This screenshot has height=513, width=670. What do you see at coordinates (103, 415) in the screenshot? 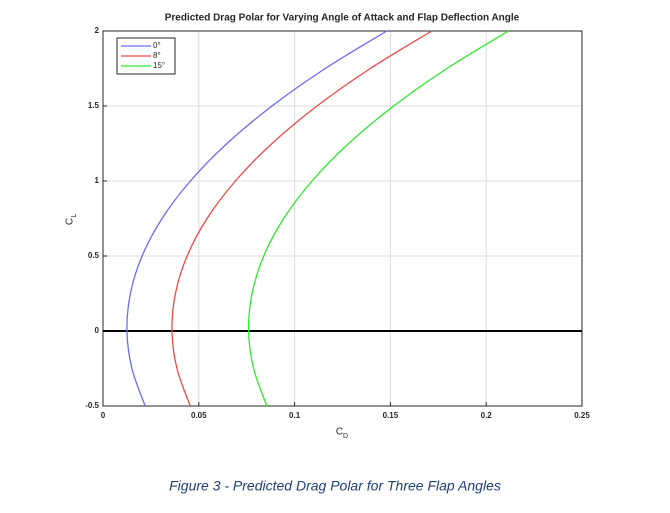
I see `x-tick-label: 0` at bounding box center [103, 415].